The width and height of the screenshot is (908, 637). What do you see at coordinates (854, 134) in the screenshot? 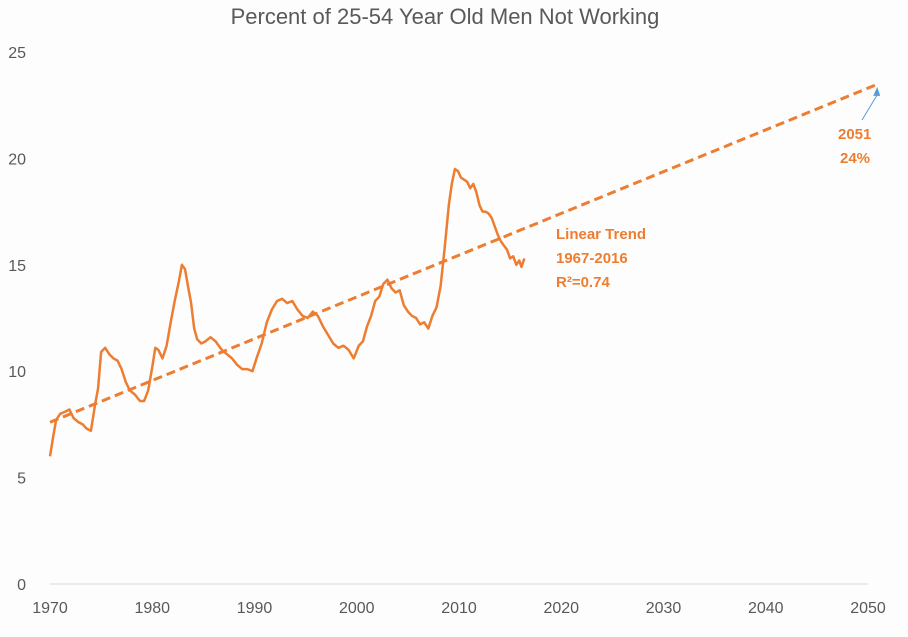
I see `projection-year-label: 2051` at bounding box center [854, 134].